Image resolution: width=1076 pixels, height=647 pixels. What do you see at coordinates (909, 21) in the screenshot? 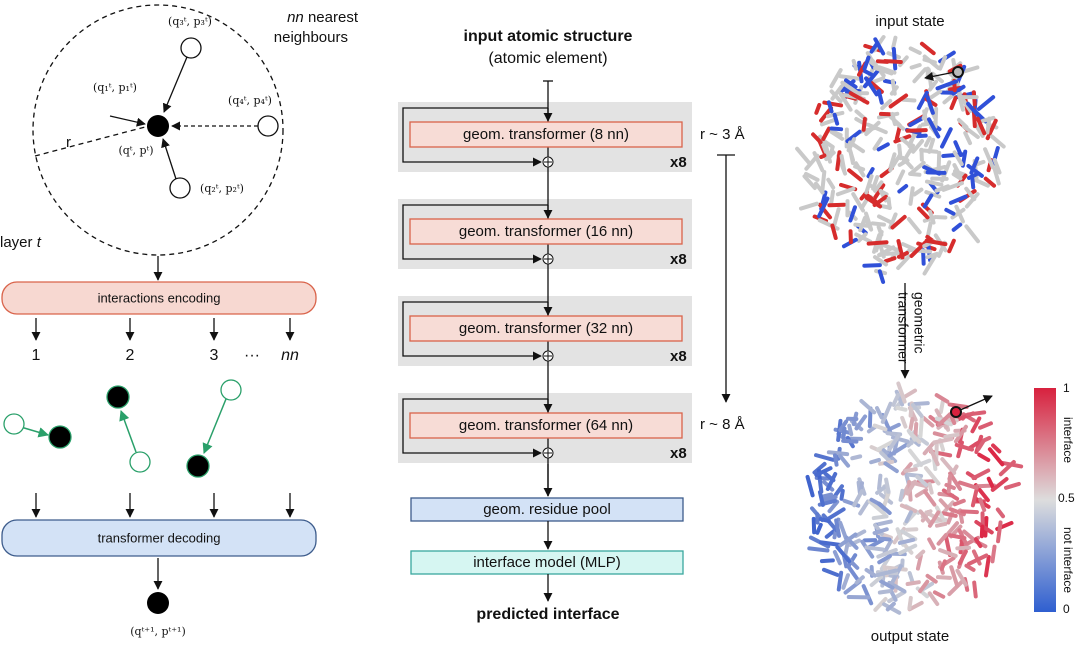
I see `input-state-label: input state` at bounding box center [909, 21].